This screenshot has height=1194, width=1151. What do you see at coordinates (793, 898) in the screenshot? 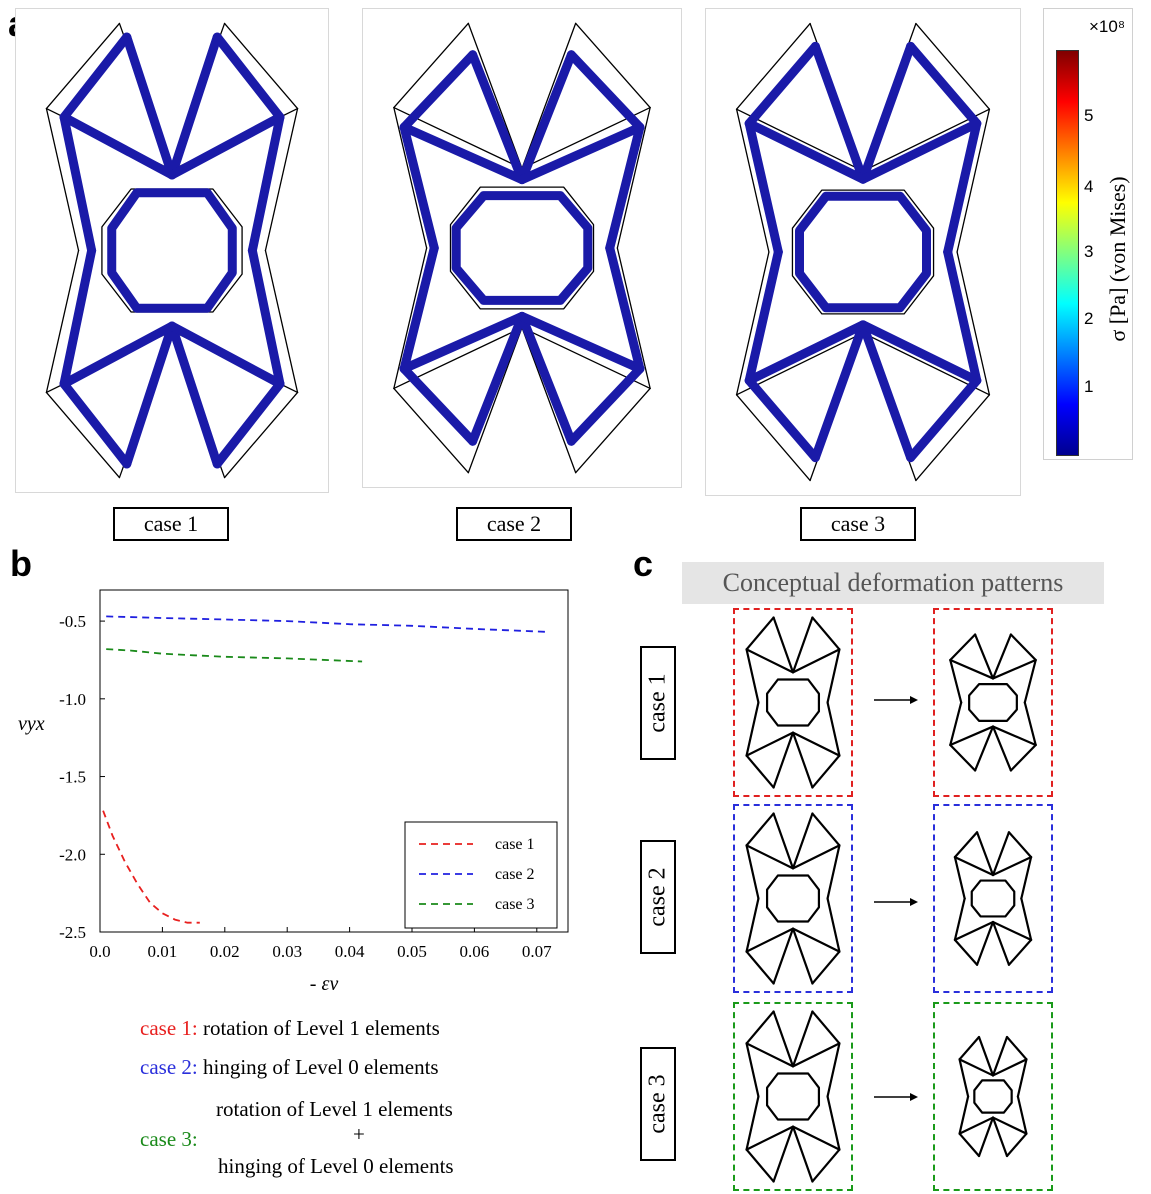
I see `concept-case-2-undeformed` at bounding box center [793, 898].